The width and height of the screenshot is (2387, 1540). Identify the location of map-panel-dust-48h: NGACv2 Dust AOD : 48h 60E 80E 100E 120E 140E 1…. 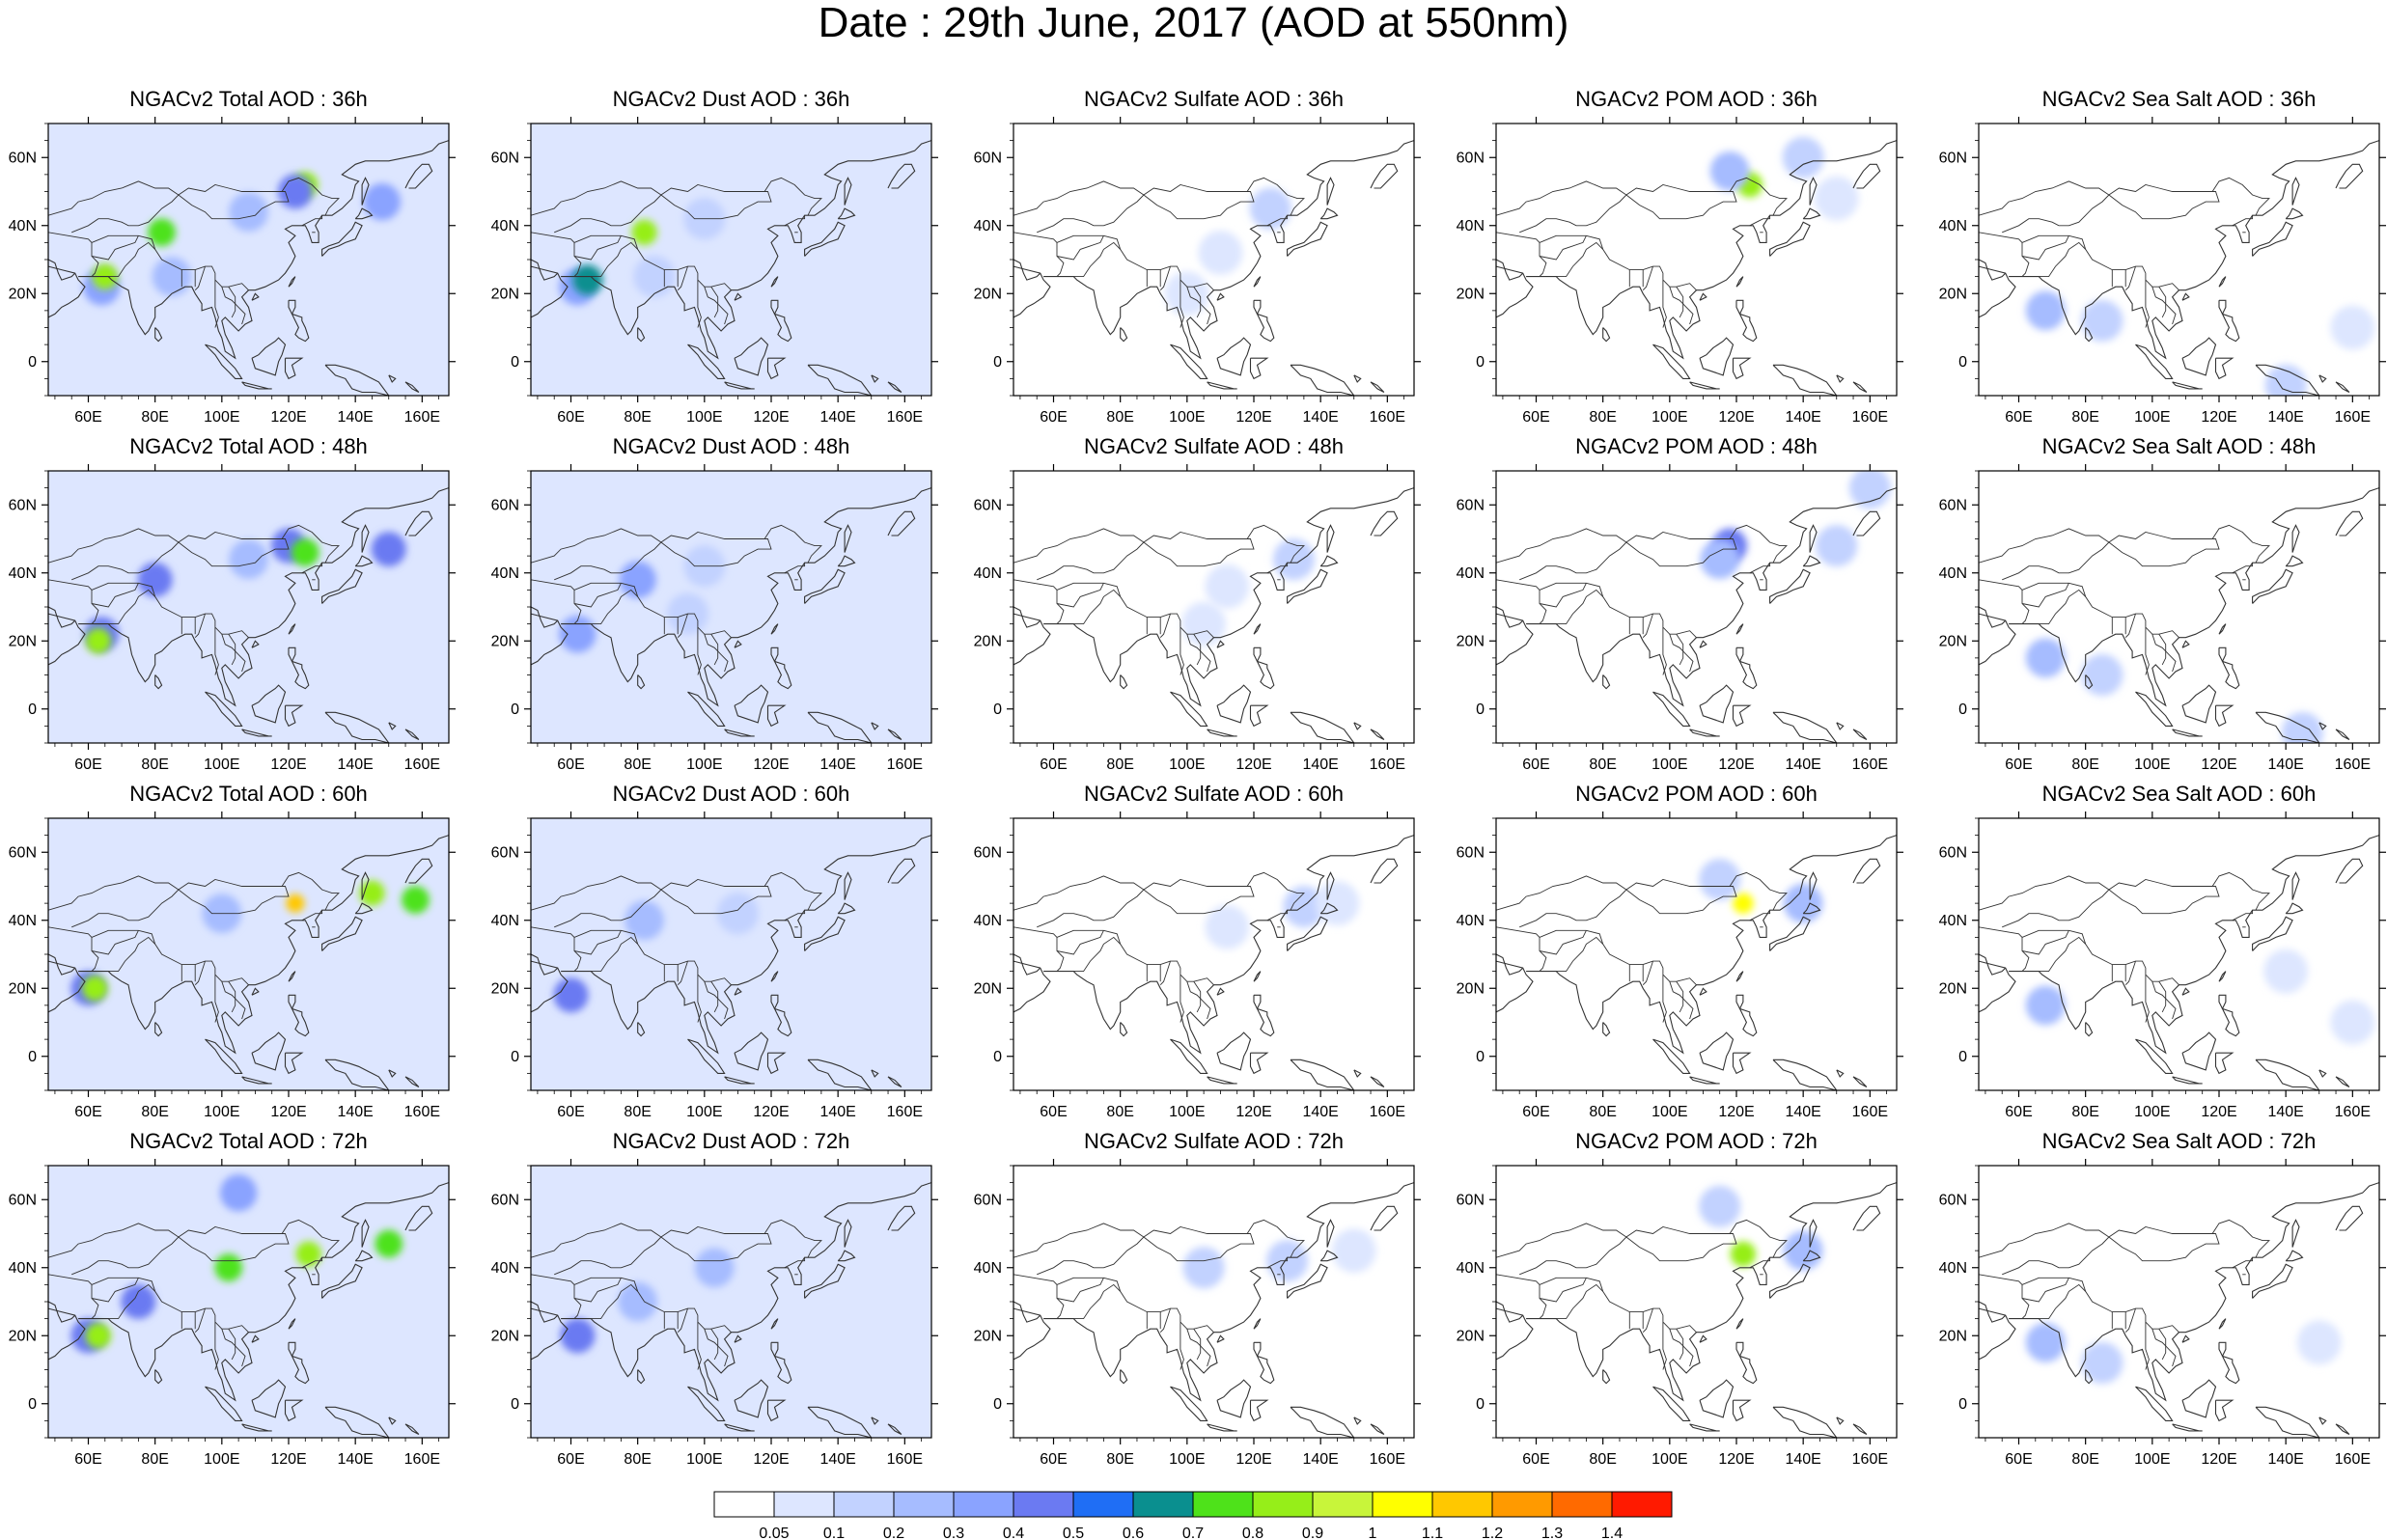
(716, 603).